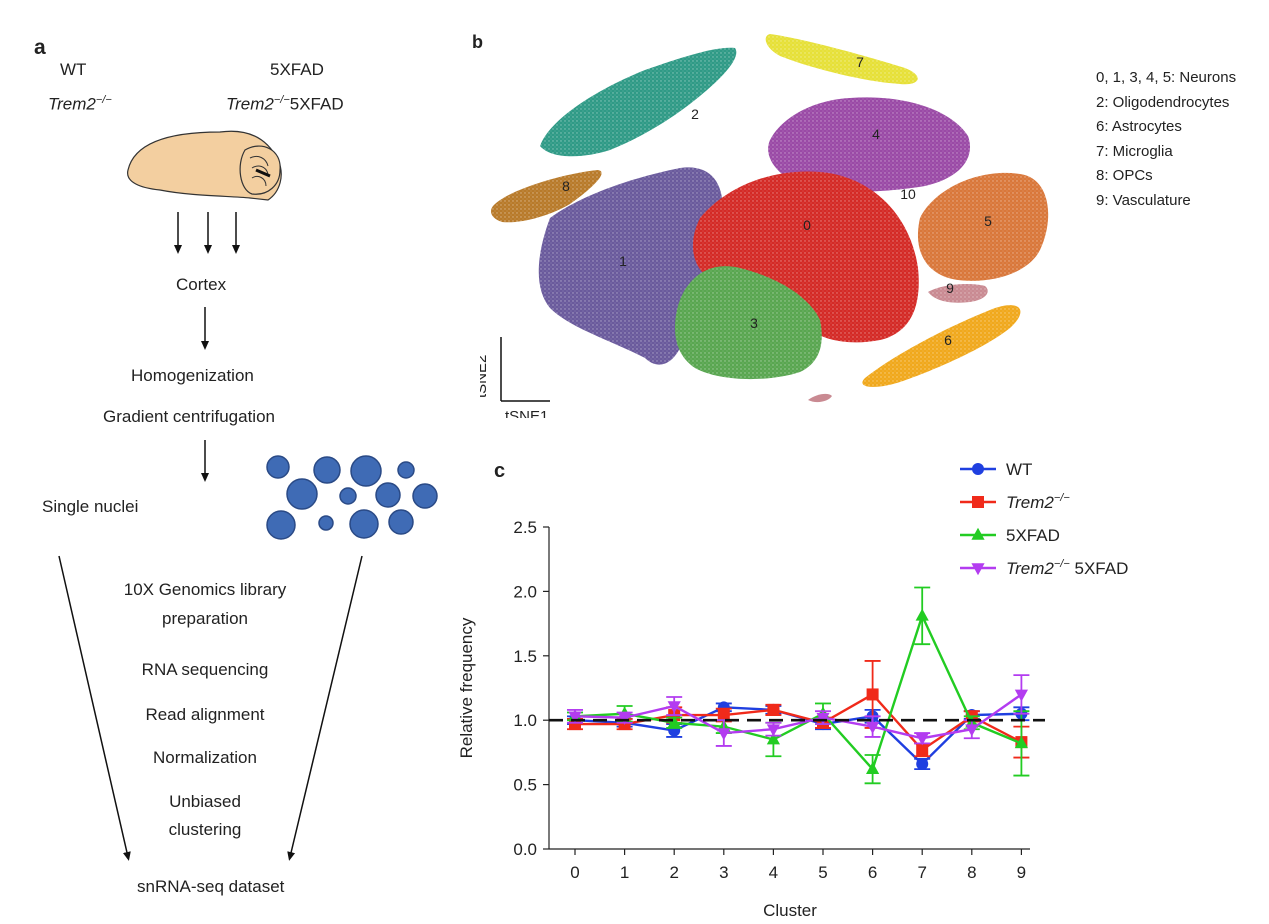 The width and height of the screenshot is (1269, 924). Describe the element at coordinates (941, 346) in the screenshot. I see `tsne-cluster-6-texture` at that location.